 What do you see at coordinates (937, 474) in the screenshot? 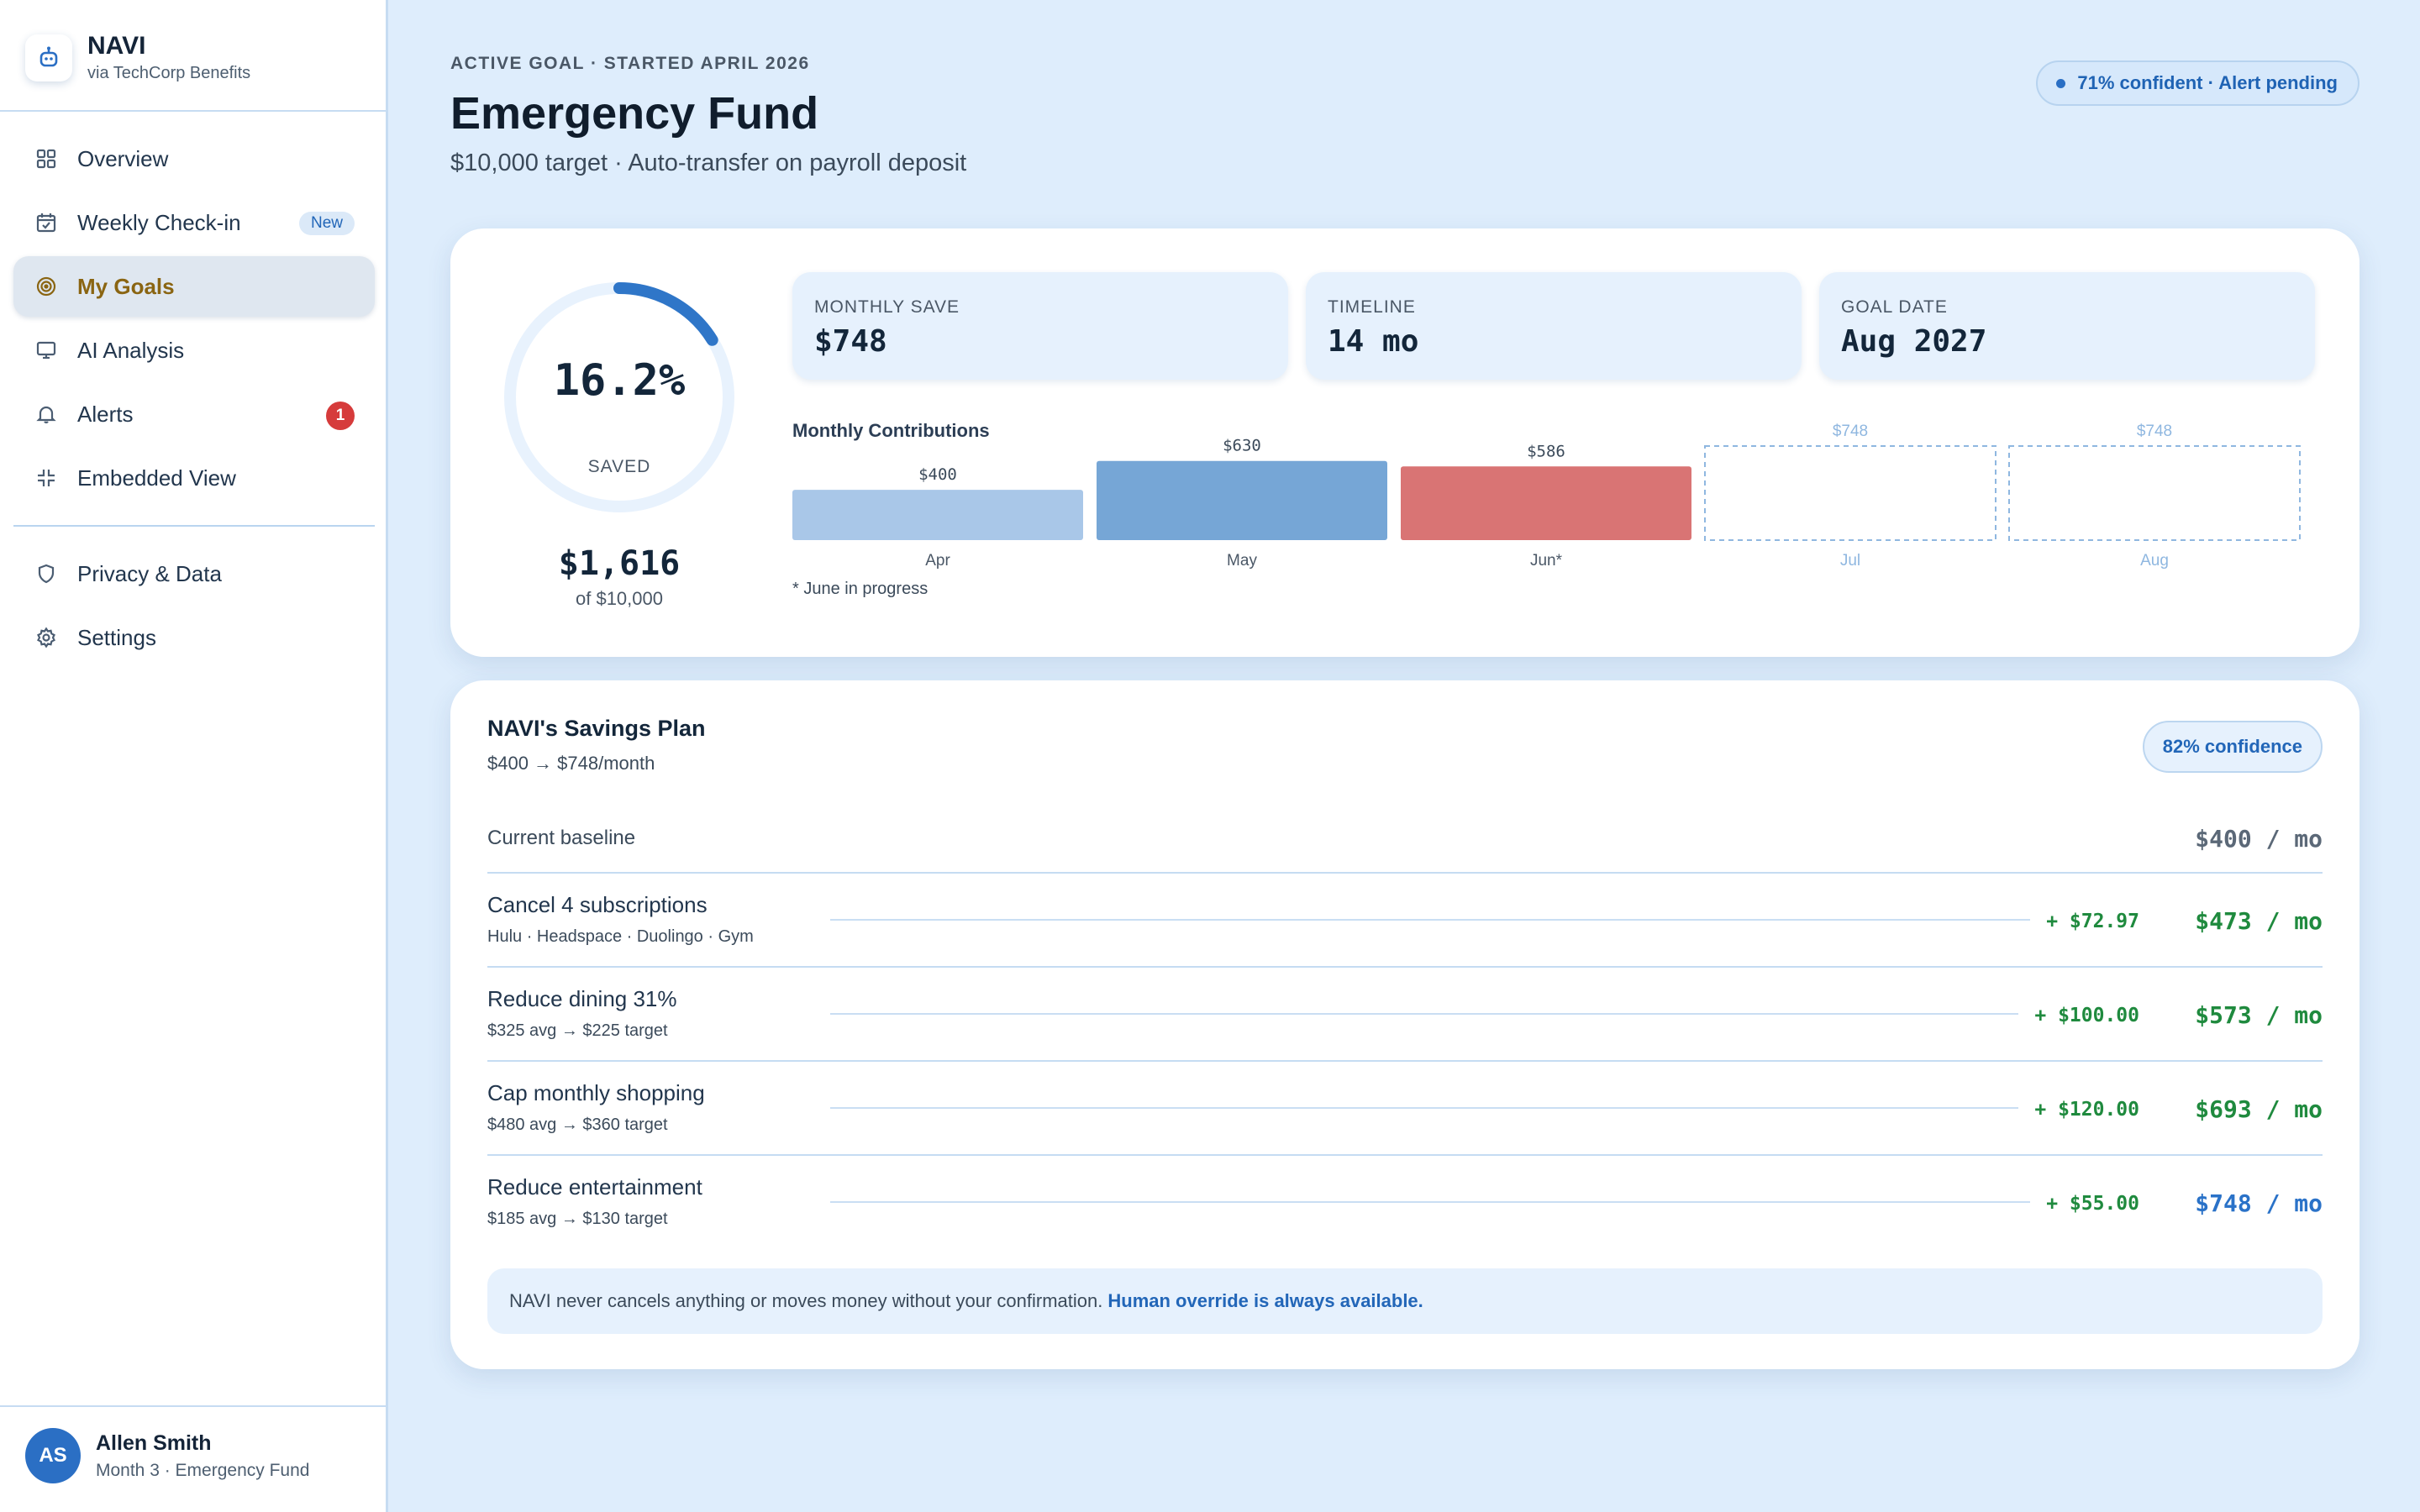
I see `bar-value-label: $400` at bounding box center [937, 474].